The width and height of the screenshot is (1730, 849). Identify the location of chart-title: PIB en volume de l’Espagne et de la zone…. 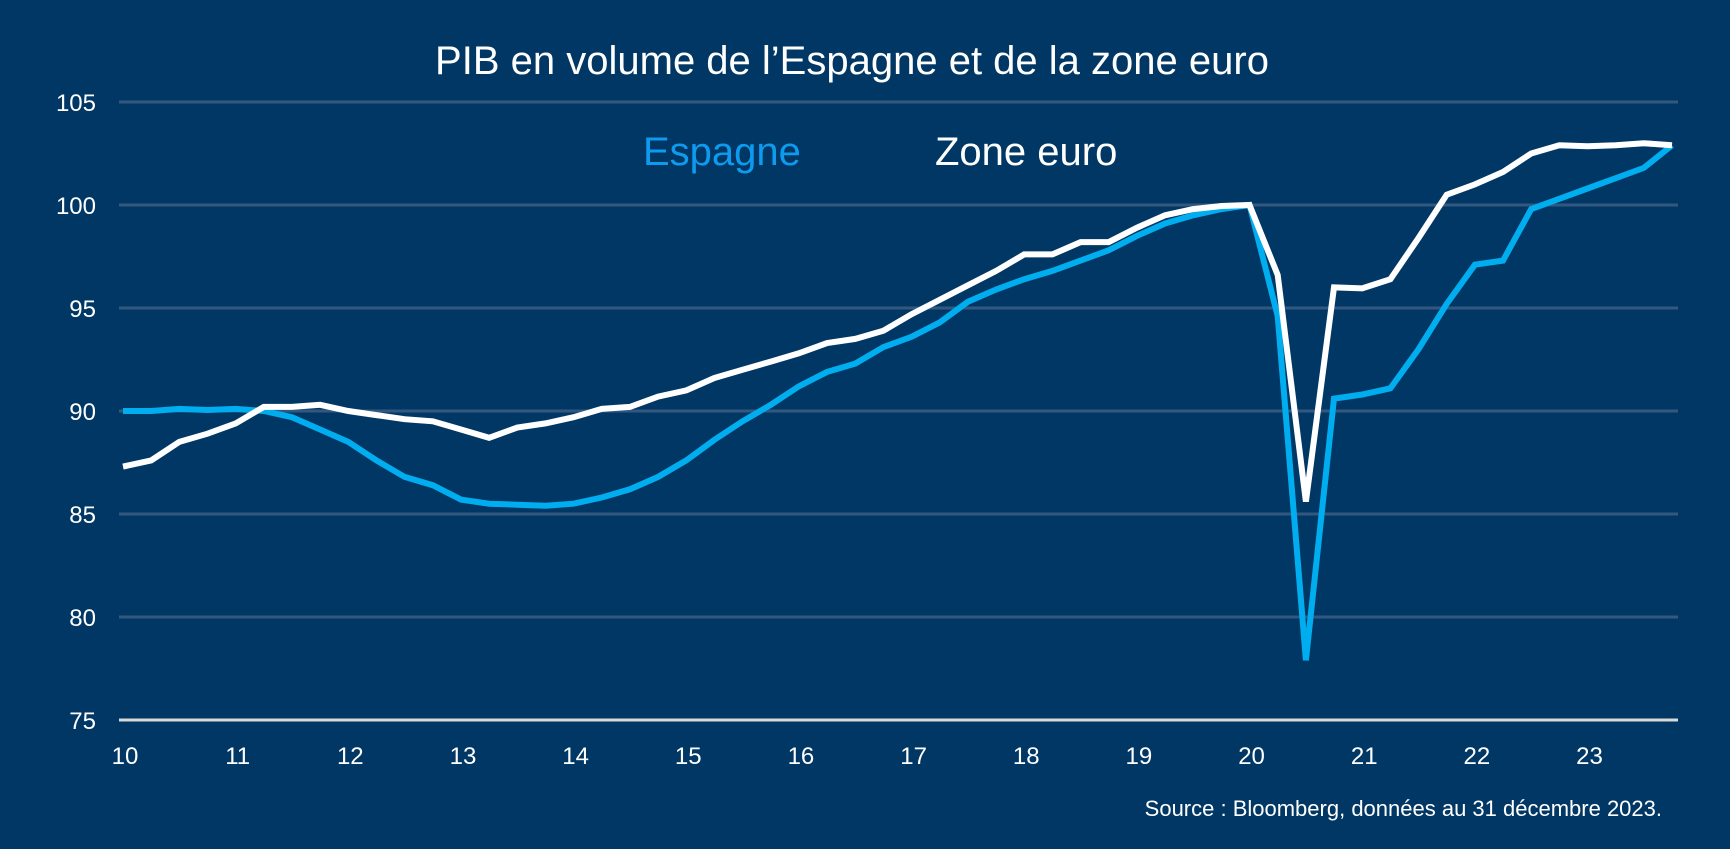
(852, 61).